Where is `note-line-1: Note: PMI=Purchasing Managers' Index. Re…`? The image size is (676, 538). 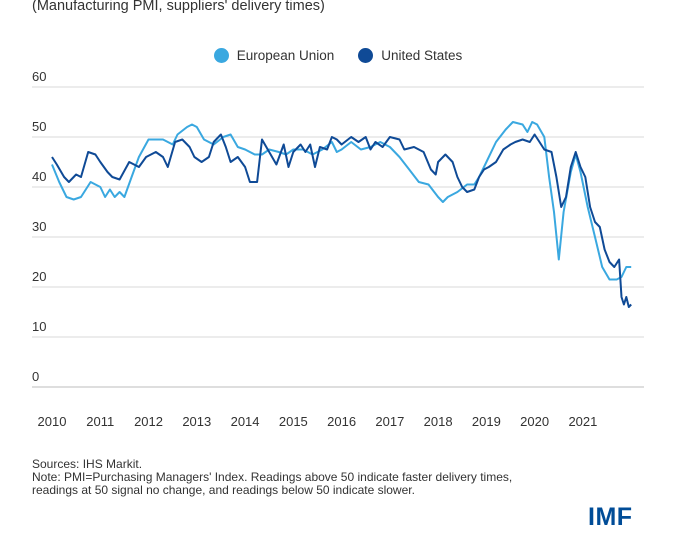
note-line-1: Note: PMI=Purchasing Managers' Index. Re… is located at coordinates (272, 477).